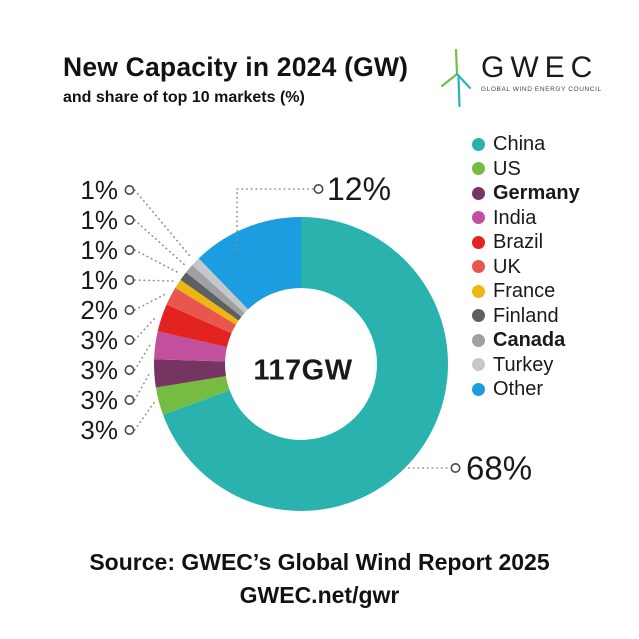  Describe the element at coordinates (478, 267) in the screenshot. I see `legend-dot-uk` at that location.